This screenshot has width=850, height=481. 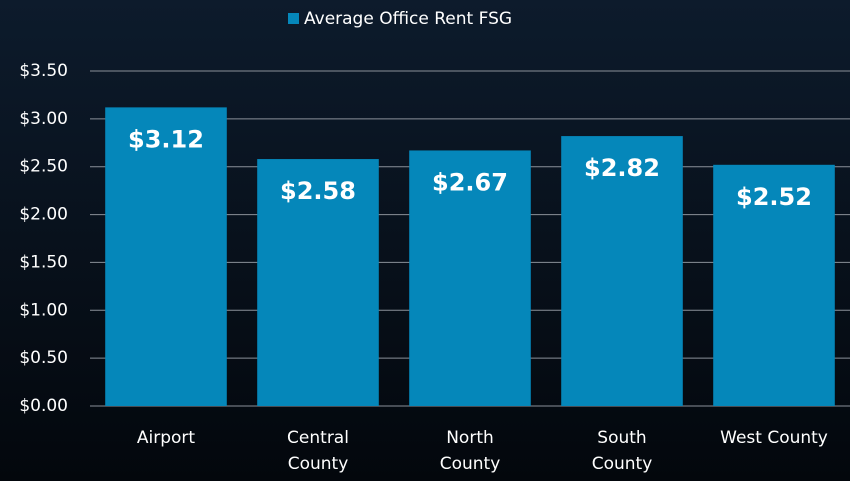 I want to click on legend-label: Average Office Rent FSG, so click(x=408, y=19).